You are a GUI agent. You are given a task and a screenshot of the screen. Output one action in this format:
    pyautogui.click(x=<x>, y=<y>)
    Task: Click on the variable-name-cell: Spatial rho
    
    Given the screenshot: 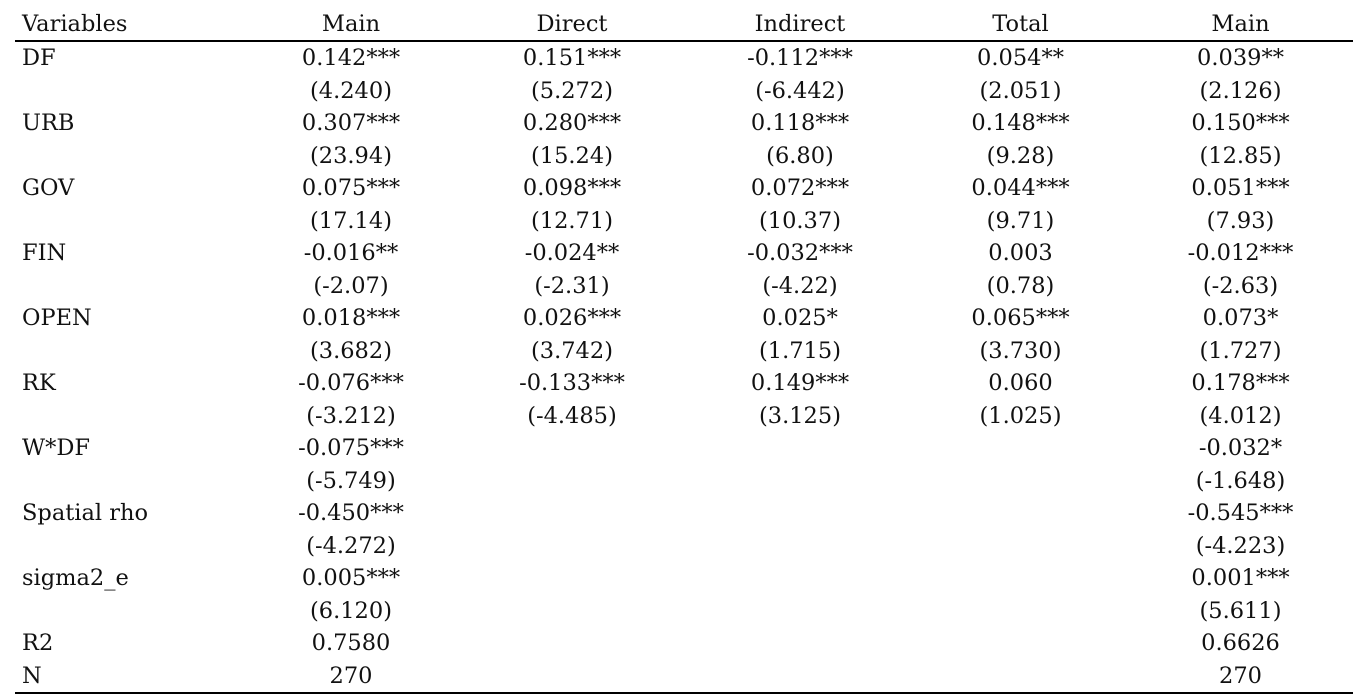 What is the action you would take?
    pyautogui.click(x=85, y=513)
    